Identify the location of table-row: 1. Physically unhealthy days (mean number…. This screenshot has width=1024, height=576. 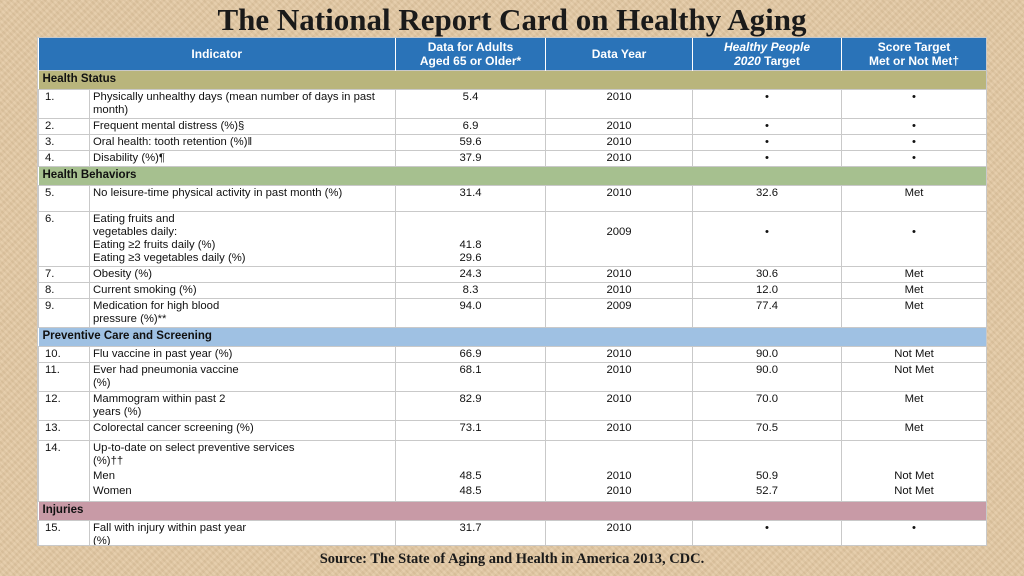
(512, 104).